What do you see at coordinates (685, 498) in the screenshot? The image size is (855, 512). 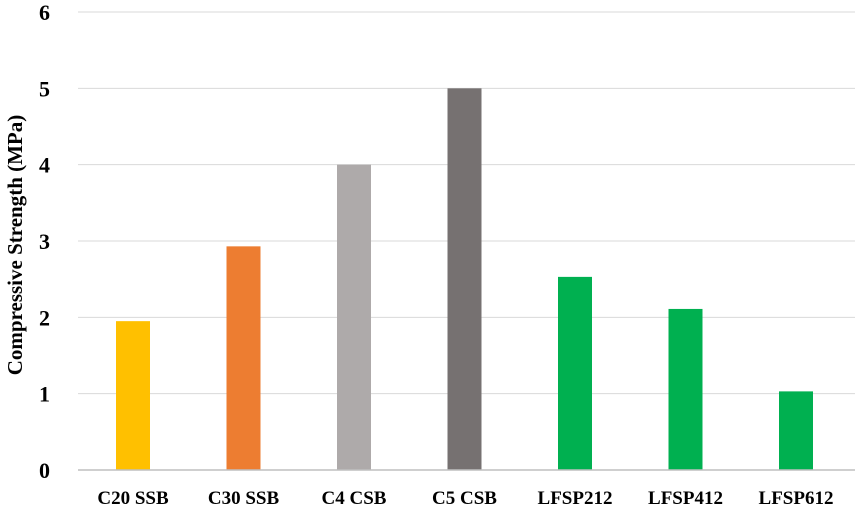 I see `x-category-label: LFSP412` at bounding box center [685, 498].